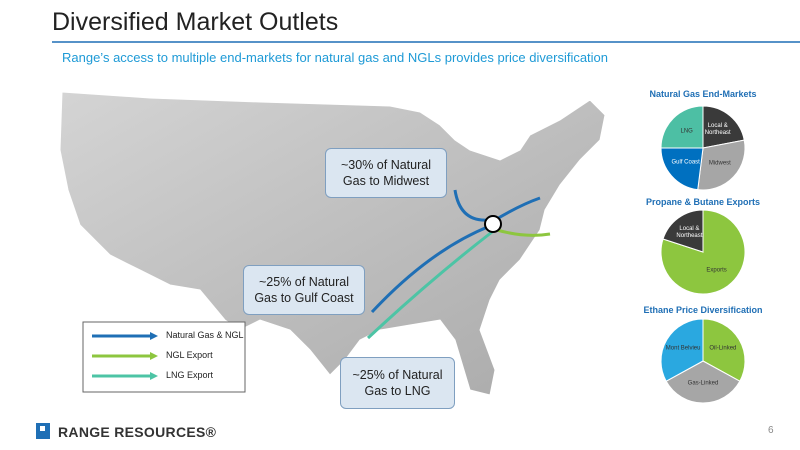  I want to click on arrow-midwest, so click(471, 205).